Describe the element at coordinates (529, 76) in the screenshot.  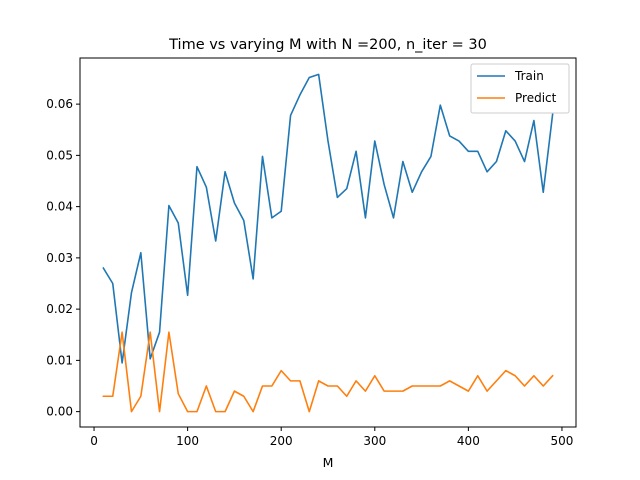
I see `legend-label-train: Train` at that location.